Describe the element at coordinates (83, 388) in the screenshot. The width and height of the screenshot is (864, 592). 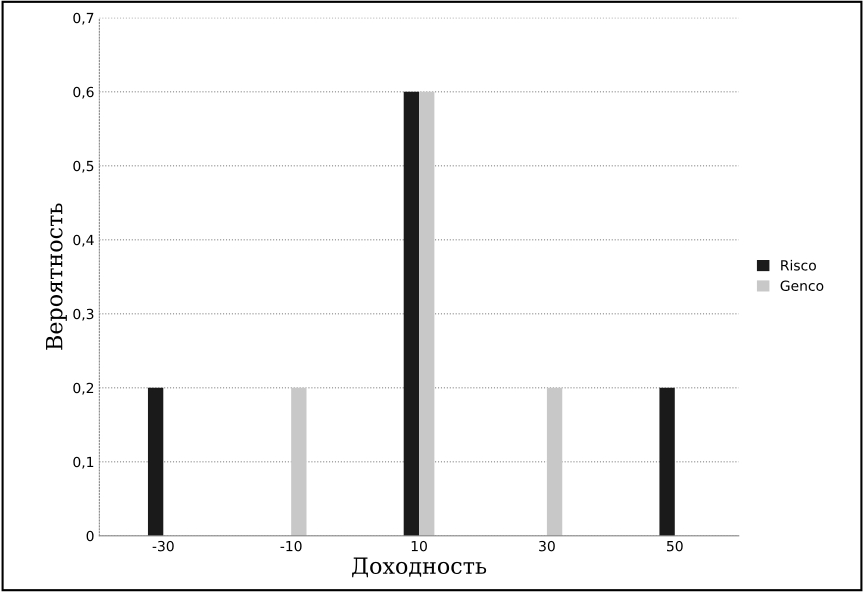
I see `y-tick-label: 0,2` at that location.